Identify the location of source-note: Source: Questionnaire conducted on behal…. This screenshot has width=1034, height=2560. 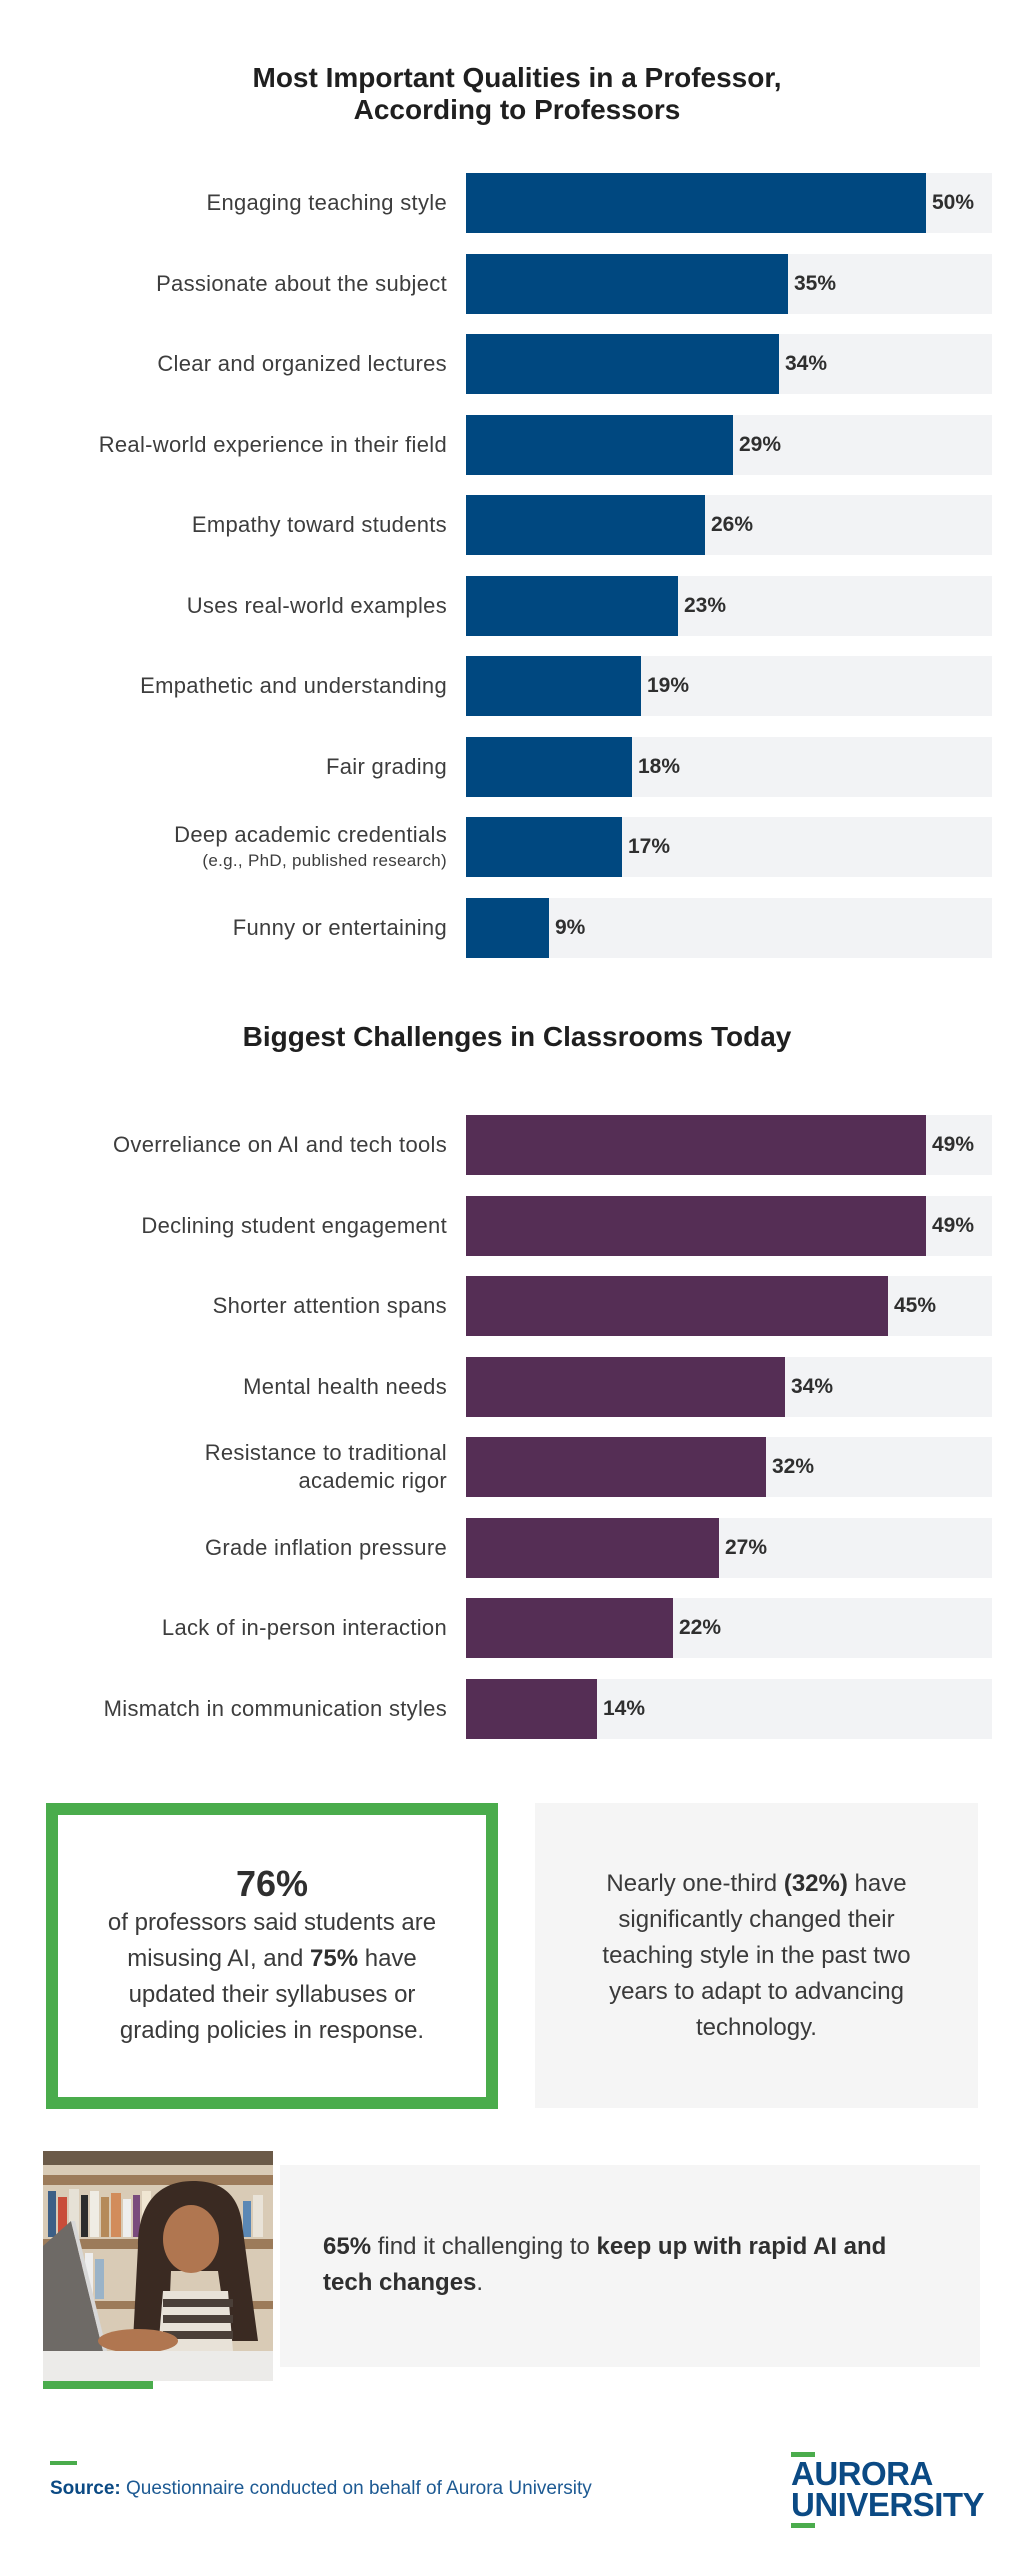
(321, 2489).